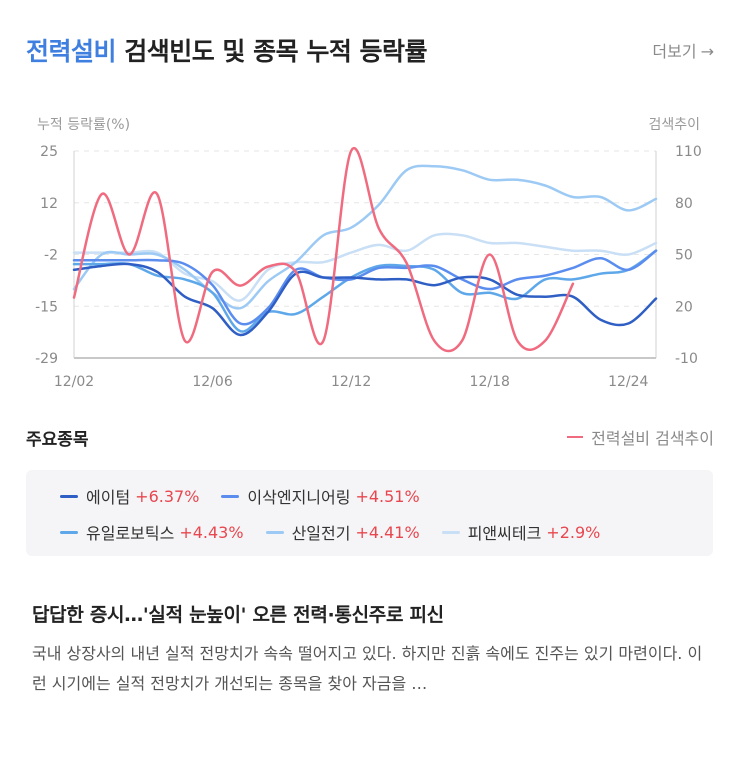 The image size is (754, 764). What do you see at coordinates (211, 532) in the screenshot?
I see `stock-change: +4.43%` at bounding box center [211, 532].